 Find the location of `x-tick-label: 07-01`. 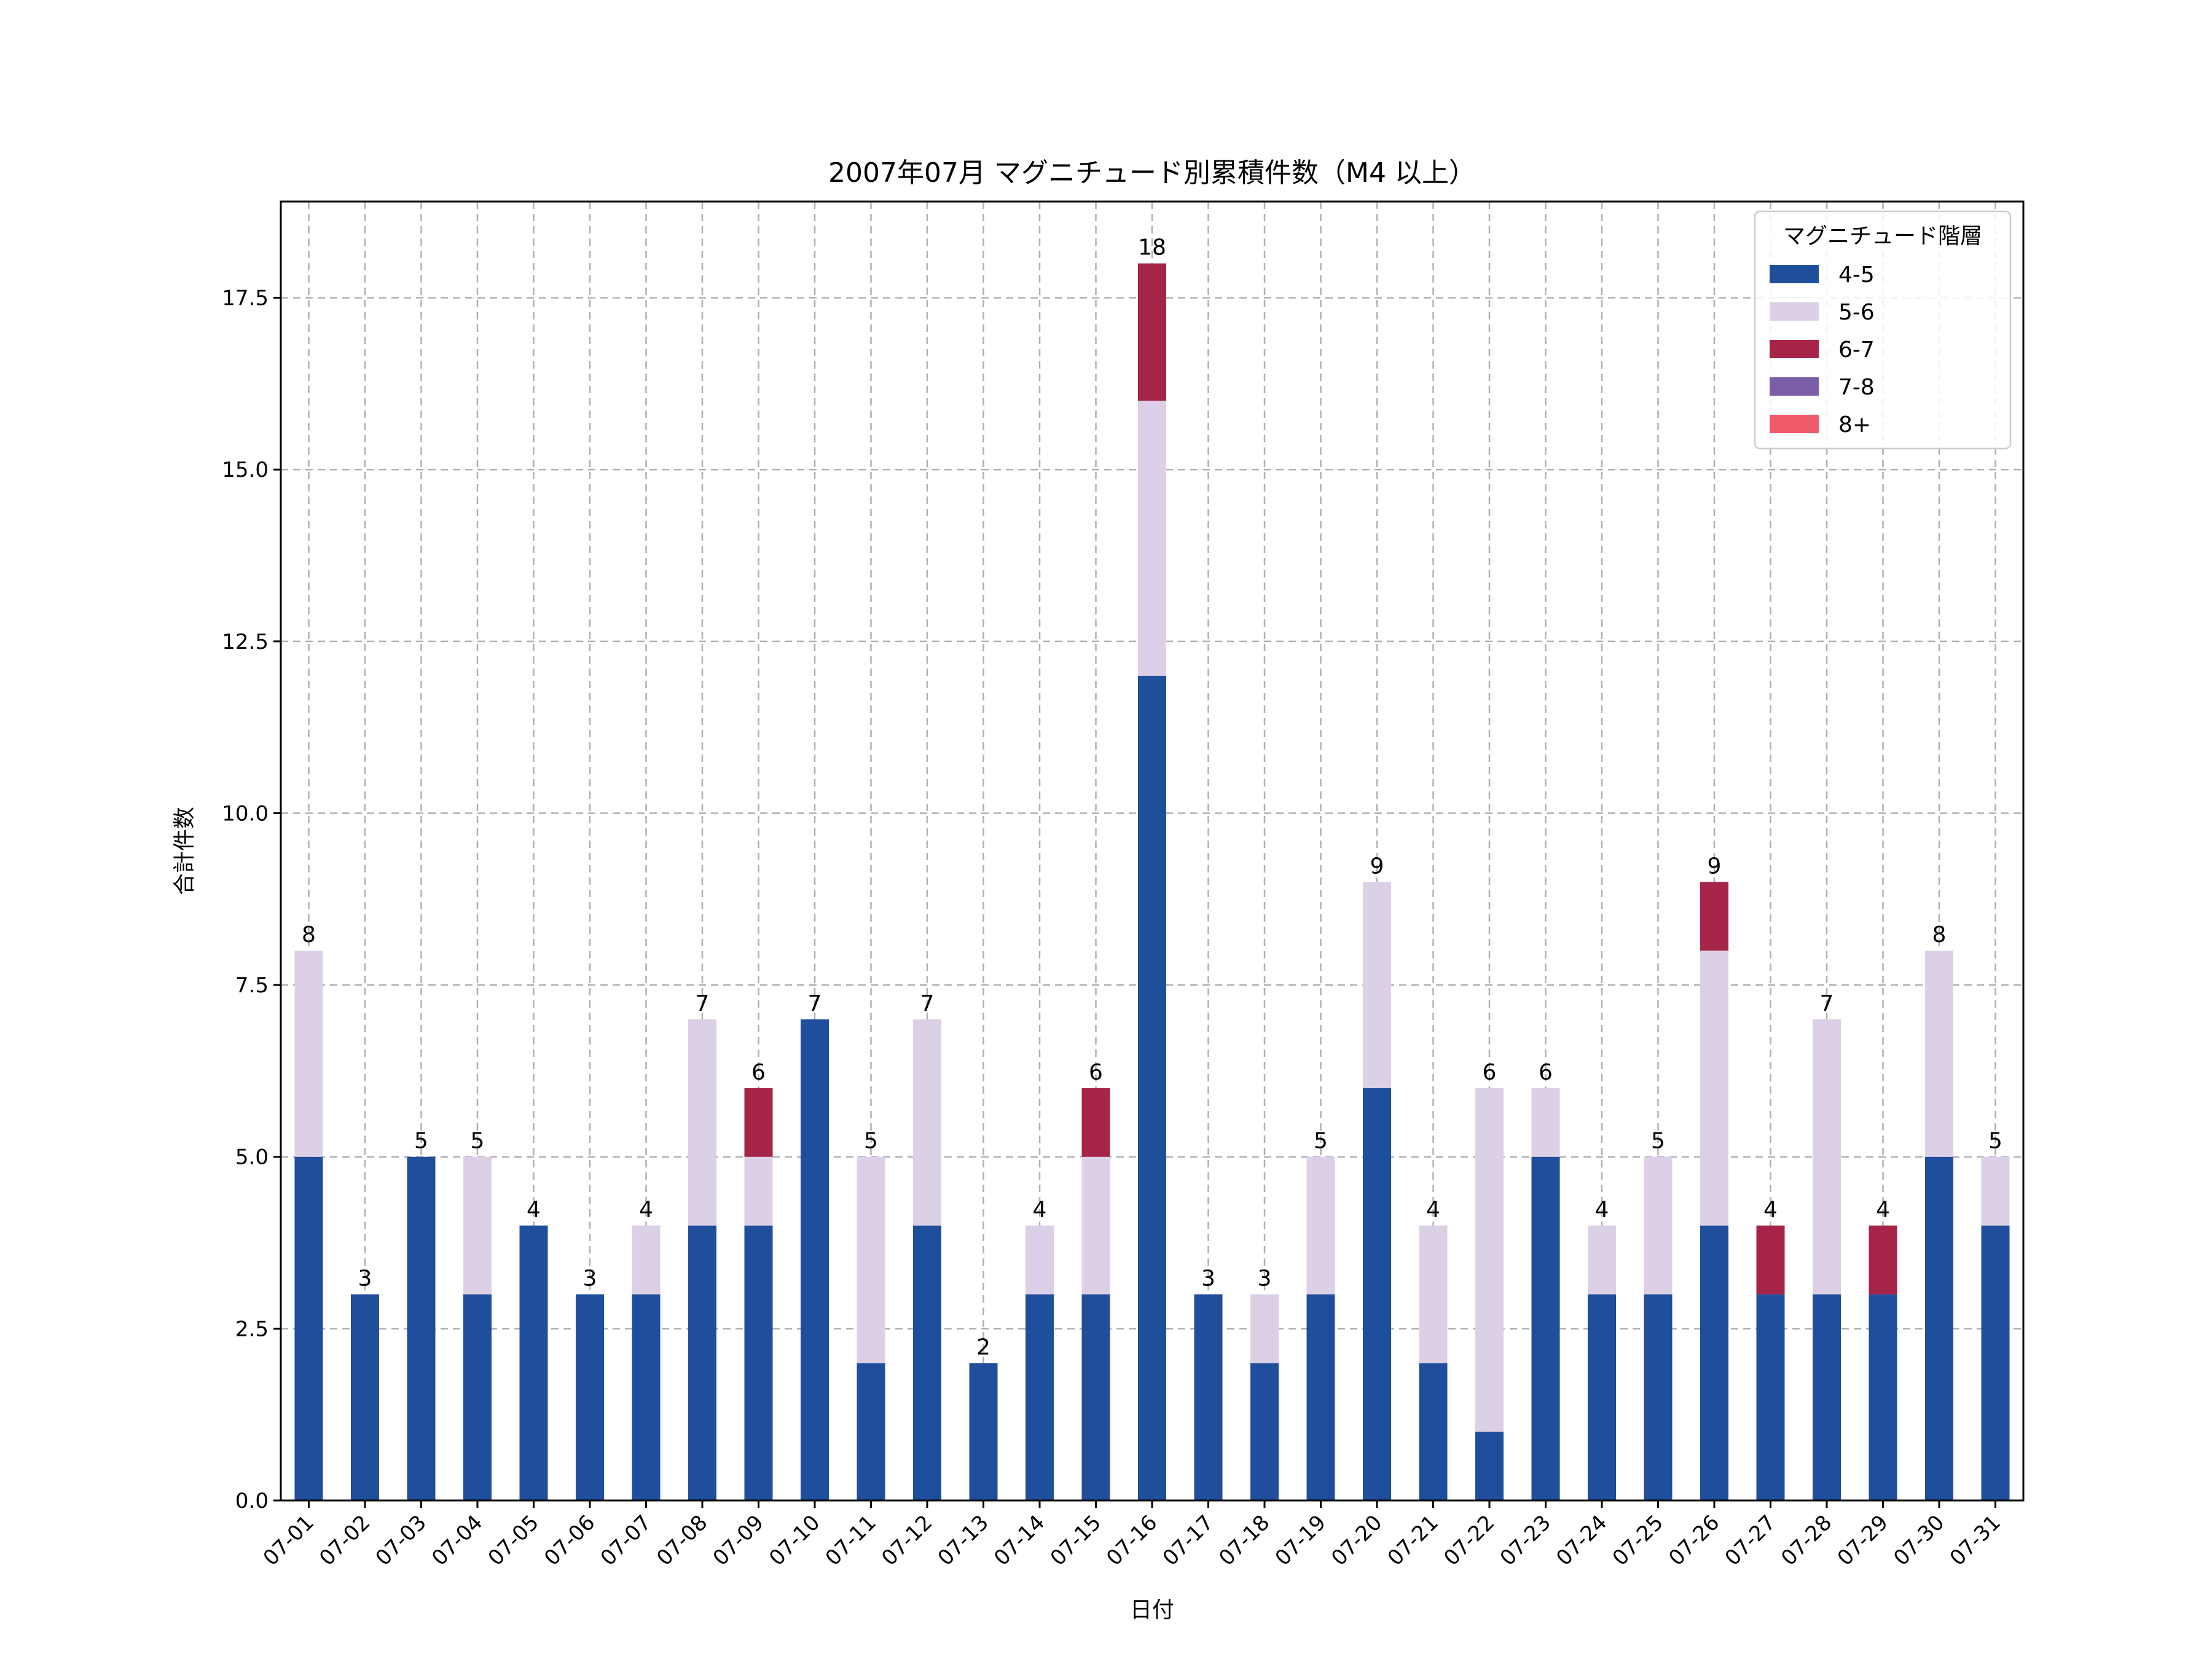

x-tick-label: 07-01 is located at coordinates (289, 1540).